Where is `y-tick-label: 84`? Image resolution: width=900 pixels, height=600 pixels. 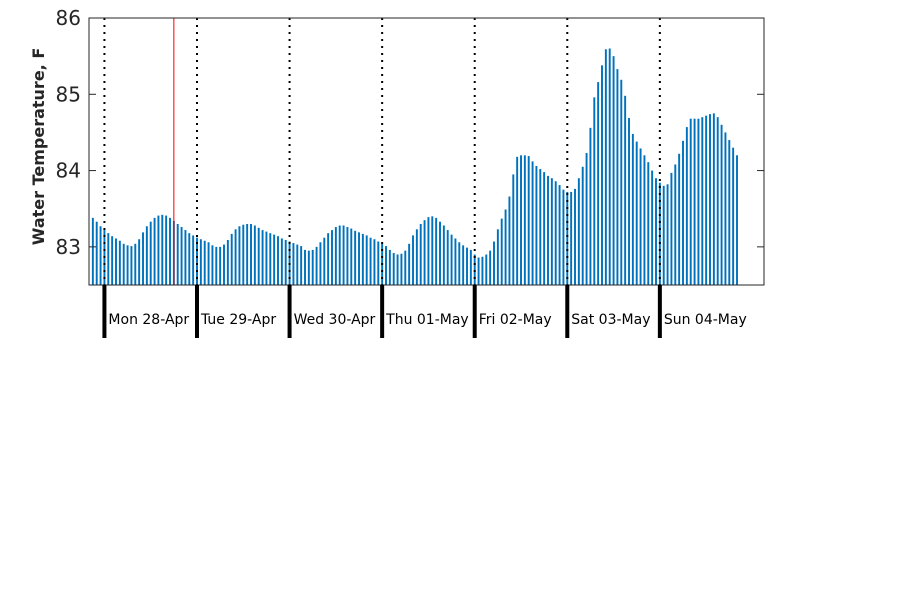 y-tick-label: 84 is located at coordinates (68, 171).